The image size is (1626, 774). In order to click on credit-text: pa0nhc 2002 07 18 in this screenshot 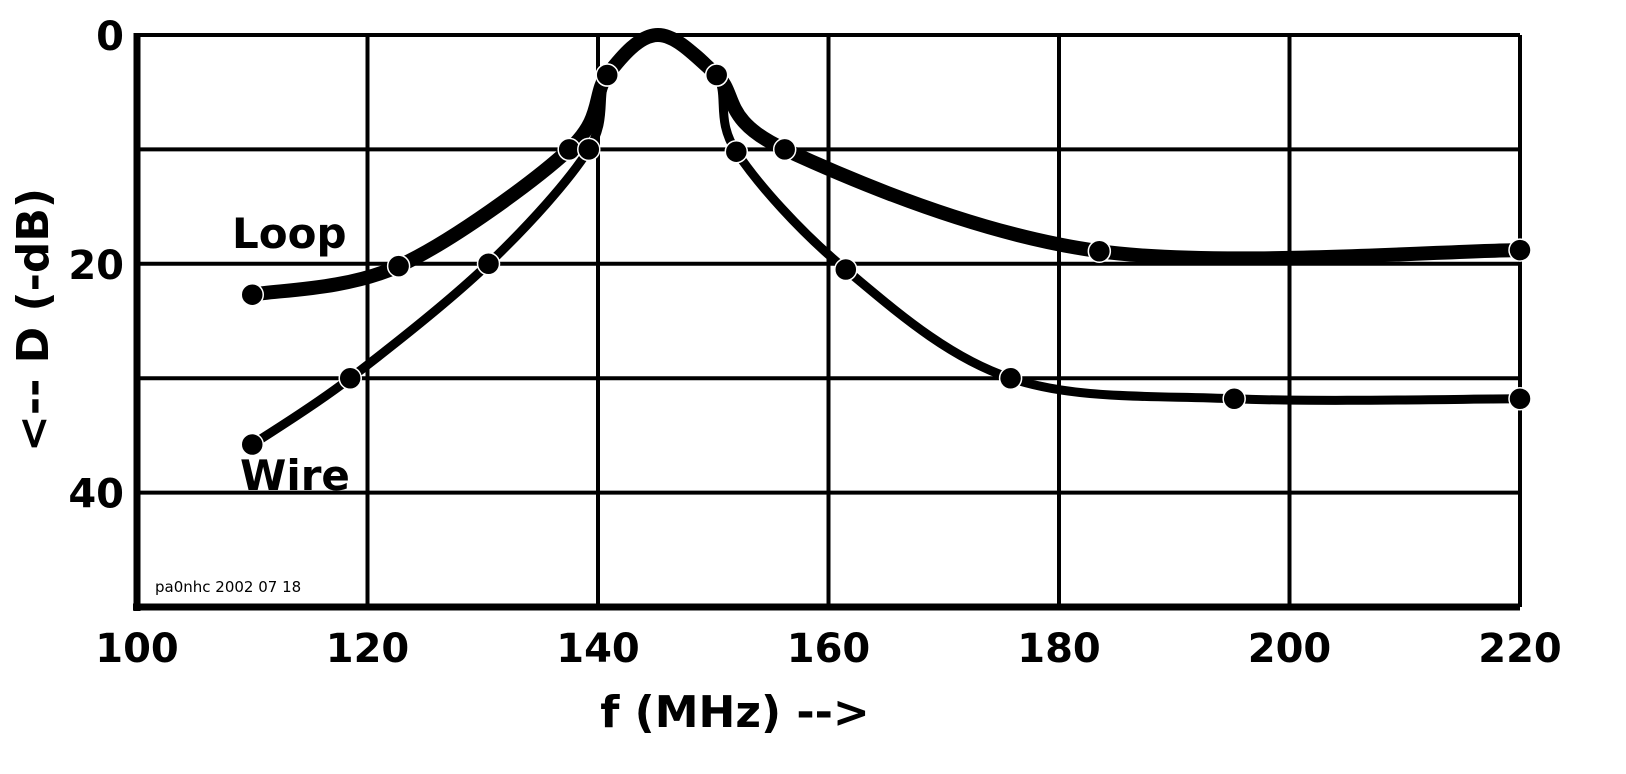, I will do `click(228, 587)`.